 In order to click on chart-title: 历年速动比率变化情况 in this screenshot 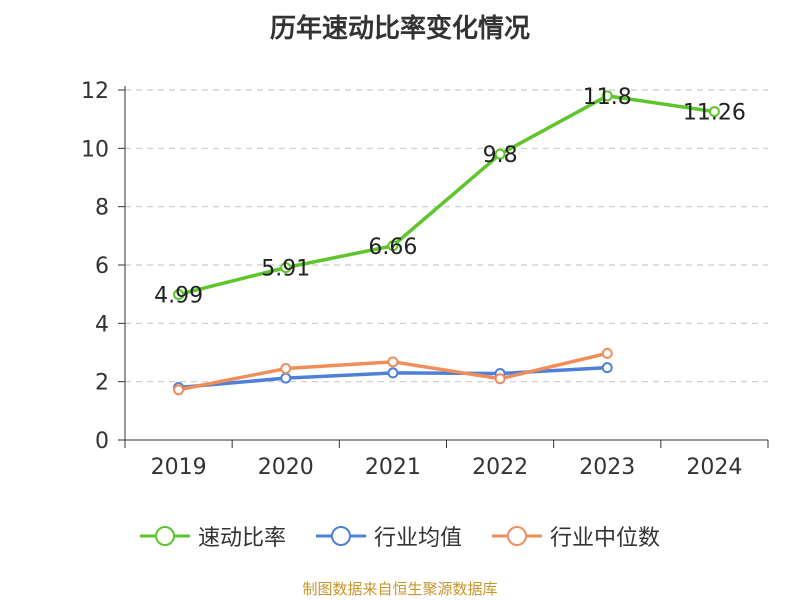, I will do `click(399, 29)`.